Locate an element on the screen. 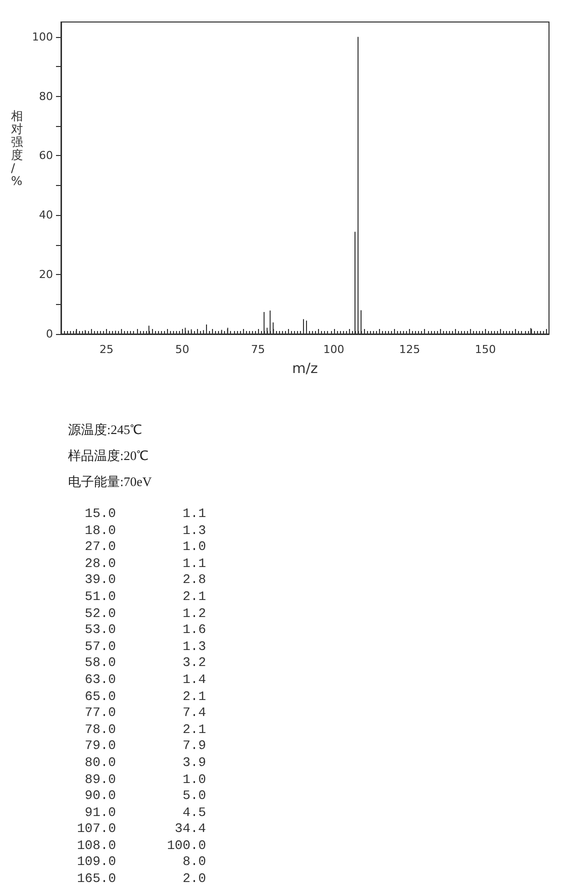 The width and height of the screenshot is (570, 891). data-label: 34.4 is located at coordinates (190, 829).